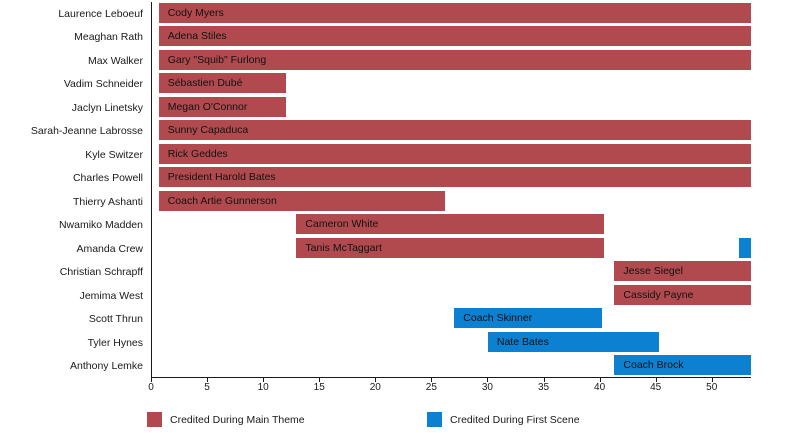 Image resolution: width=800 pixels, height=433 pixels. What do you see at coordinates (302, 200) in the screenshot?
I see `credit-bar-segment: Coach Artie Gunnerson` at bounding box center [302, 200].